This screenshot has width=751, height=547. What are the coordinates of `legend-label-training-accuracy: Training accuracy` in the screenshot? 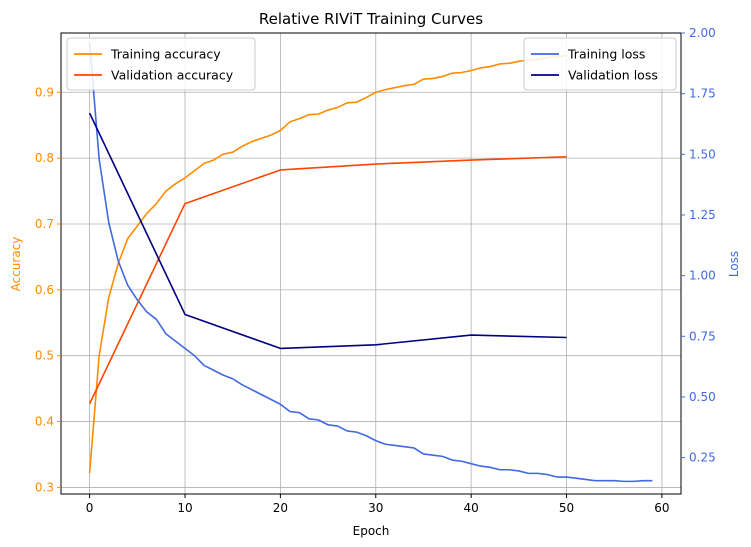 It's located at (165, 54).